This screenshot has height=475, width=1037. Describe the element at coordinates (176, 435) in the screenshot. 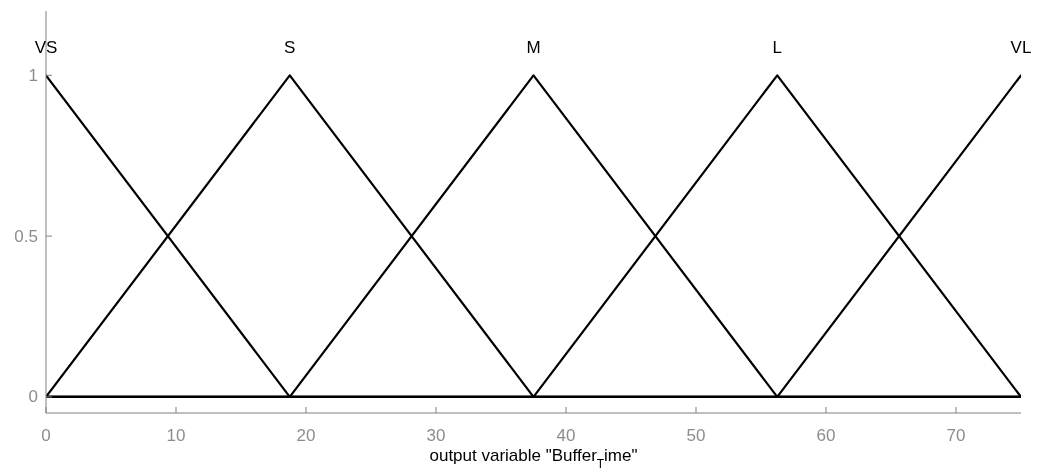

I see `x-tick-label: 10` at that location.